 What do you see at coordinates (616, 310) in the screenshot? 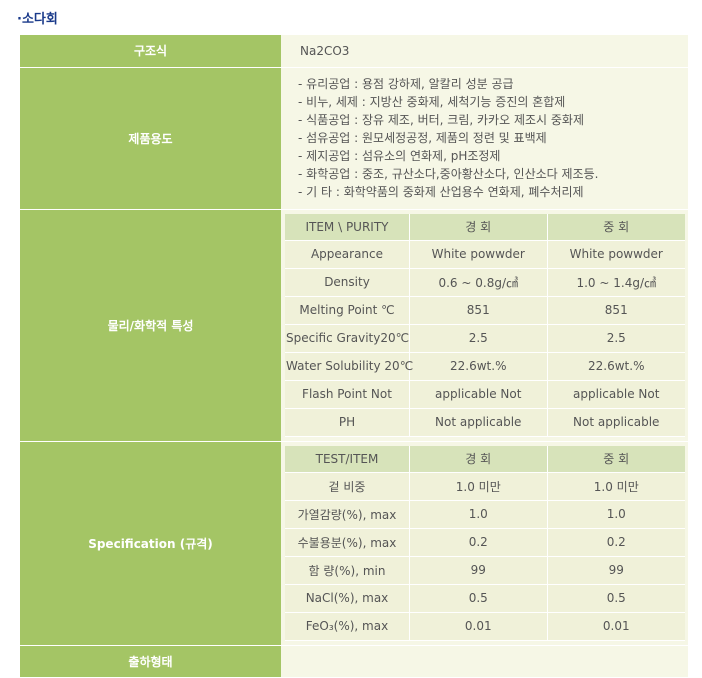
I see `dense-value: 851` at bounding box center [616, 310].